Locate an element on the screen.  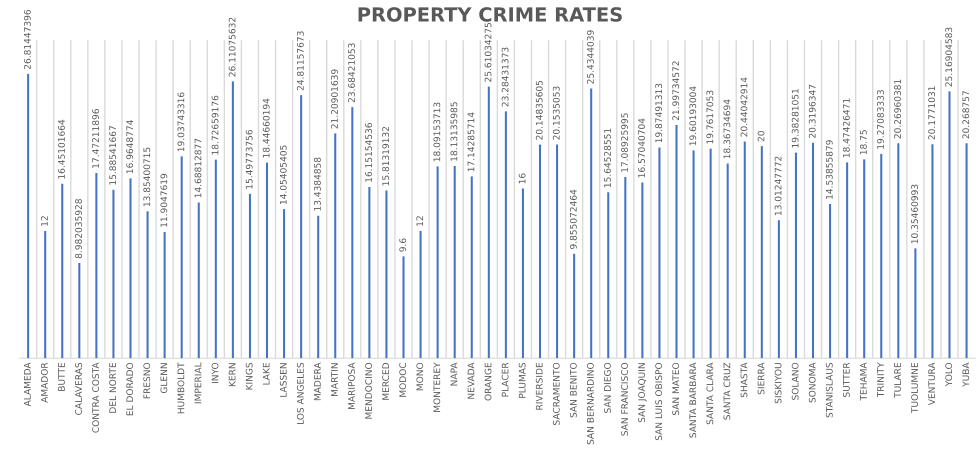
data-label: 23.68421053 is located at coordinates (351, 72).